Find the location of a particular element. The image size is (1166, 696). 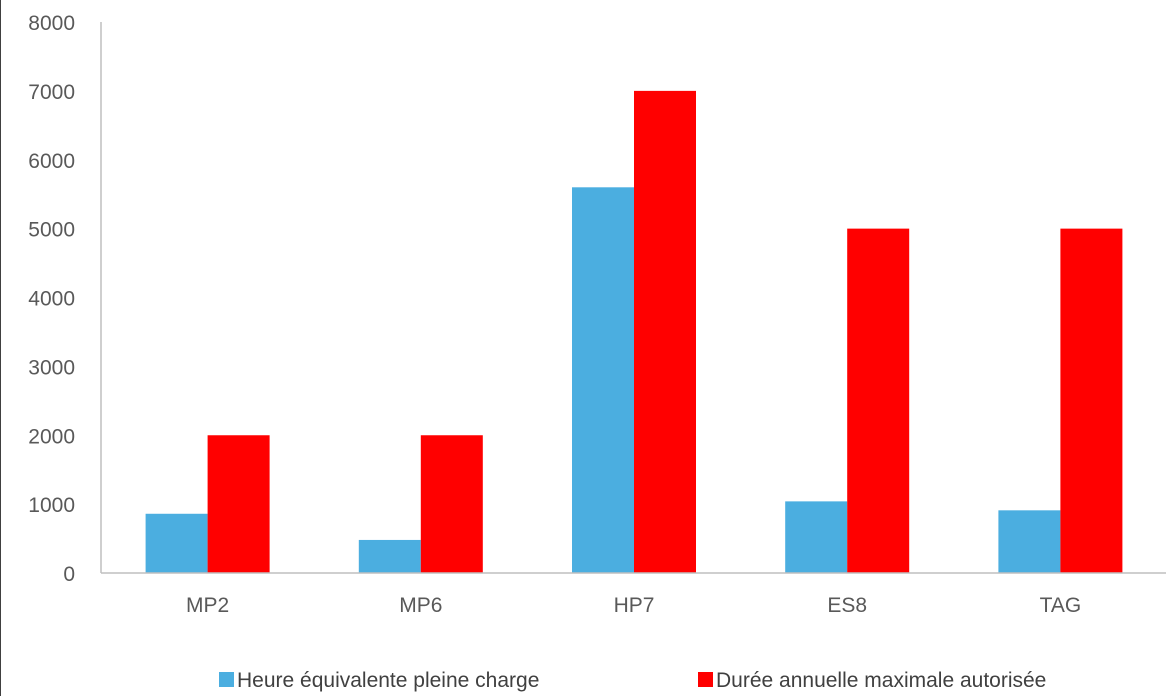

x-tick-label: HP7 is located at coordinates (634, 605).